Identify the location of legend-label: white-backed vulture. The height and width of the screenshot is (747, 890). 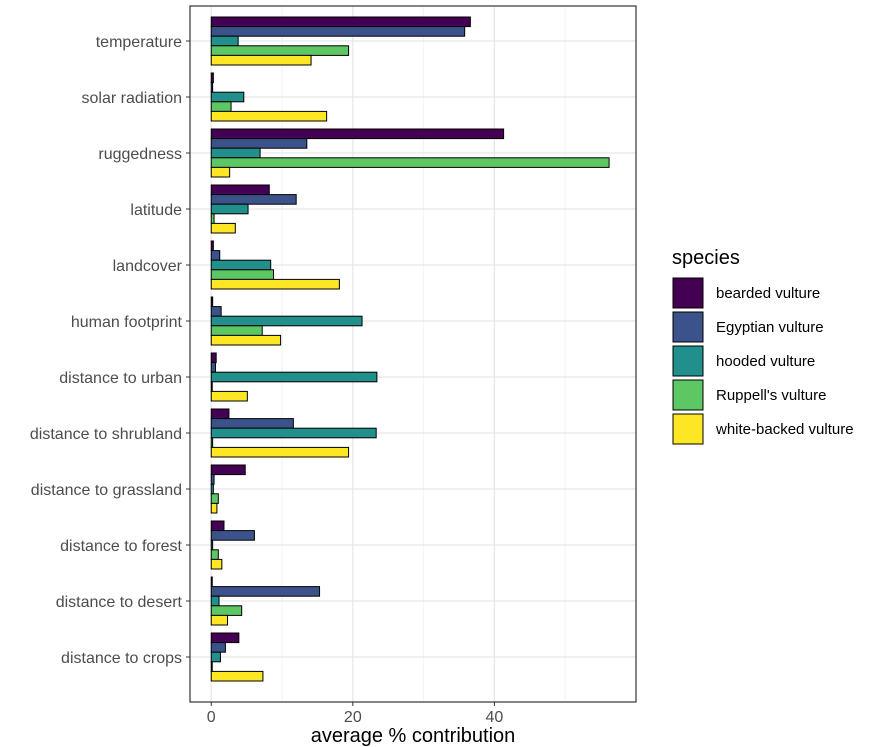
(784, 429).